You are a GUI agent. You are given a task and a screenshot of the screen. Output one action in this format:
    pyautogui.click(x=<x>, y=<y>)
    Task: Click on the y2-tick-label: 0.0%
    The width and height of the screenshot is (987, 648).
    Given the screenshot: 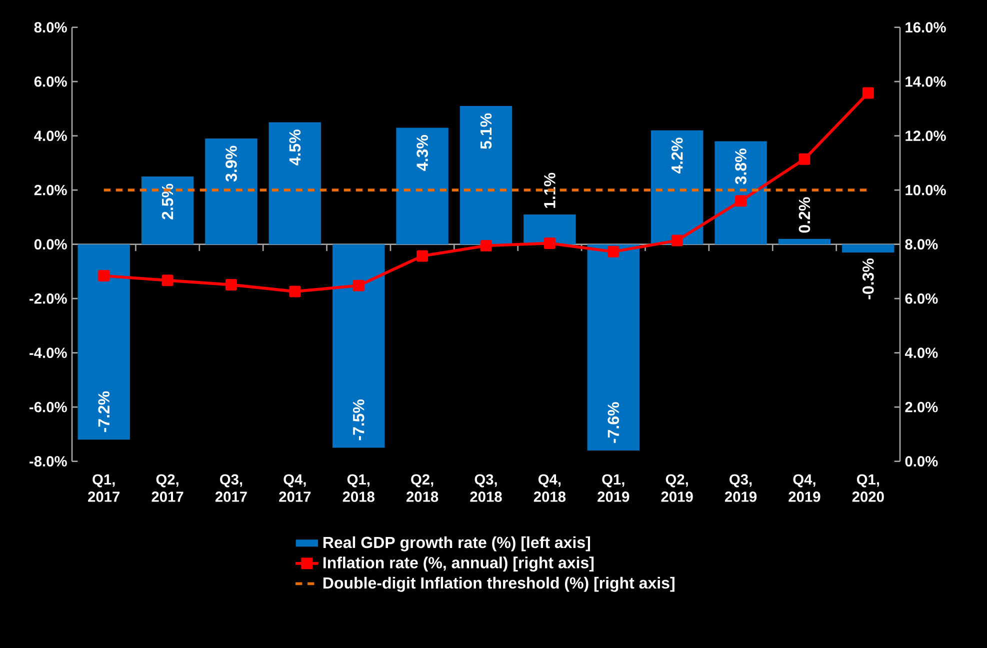 What is the action you would take?
    pyautogui.click(x=921, y=461)
    